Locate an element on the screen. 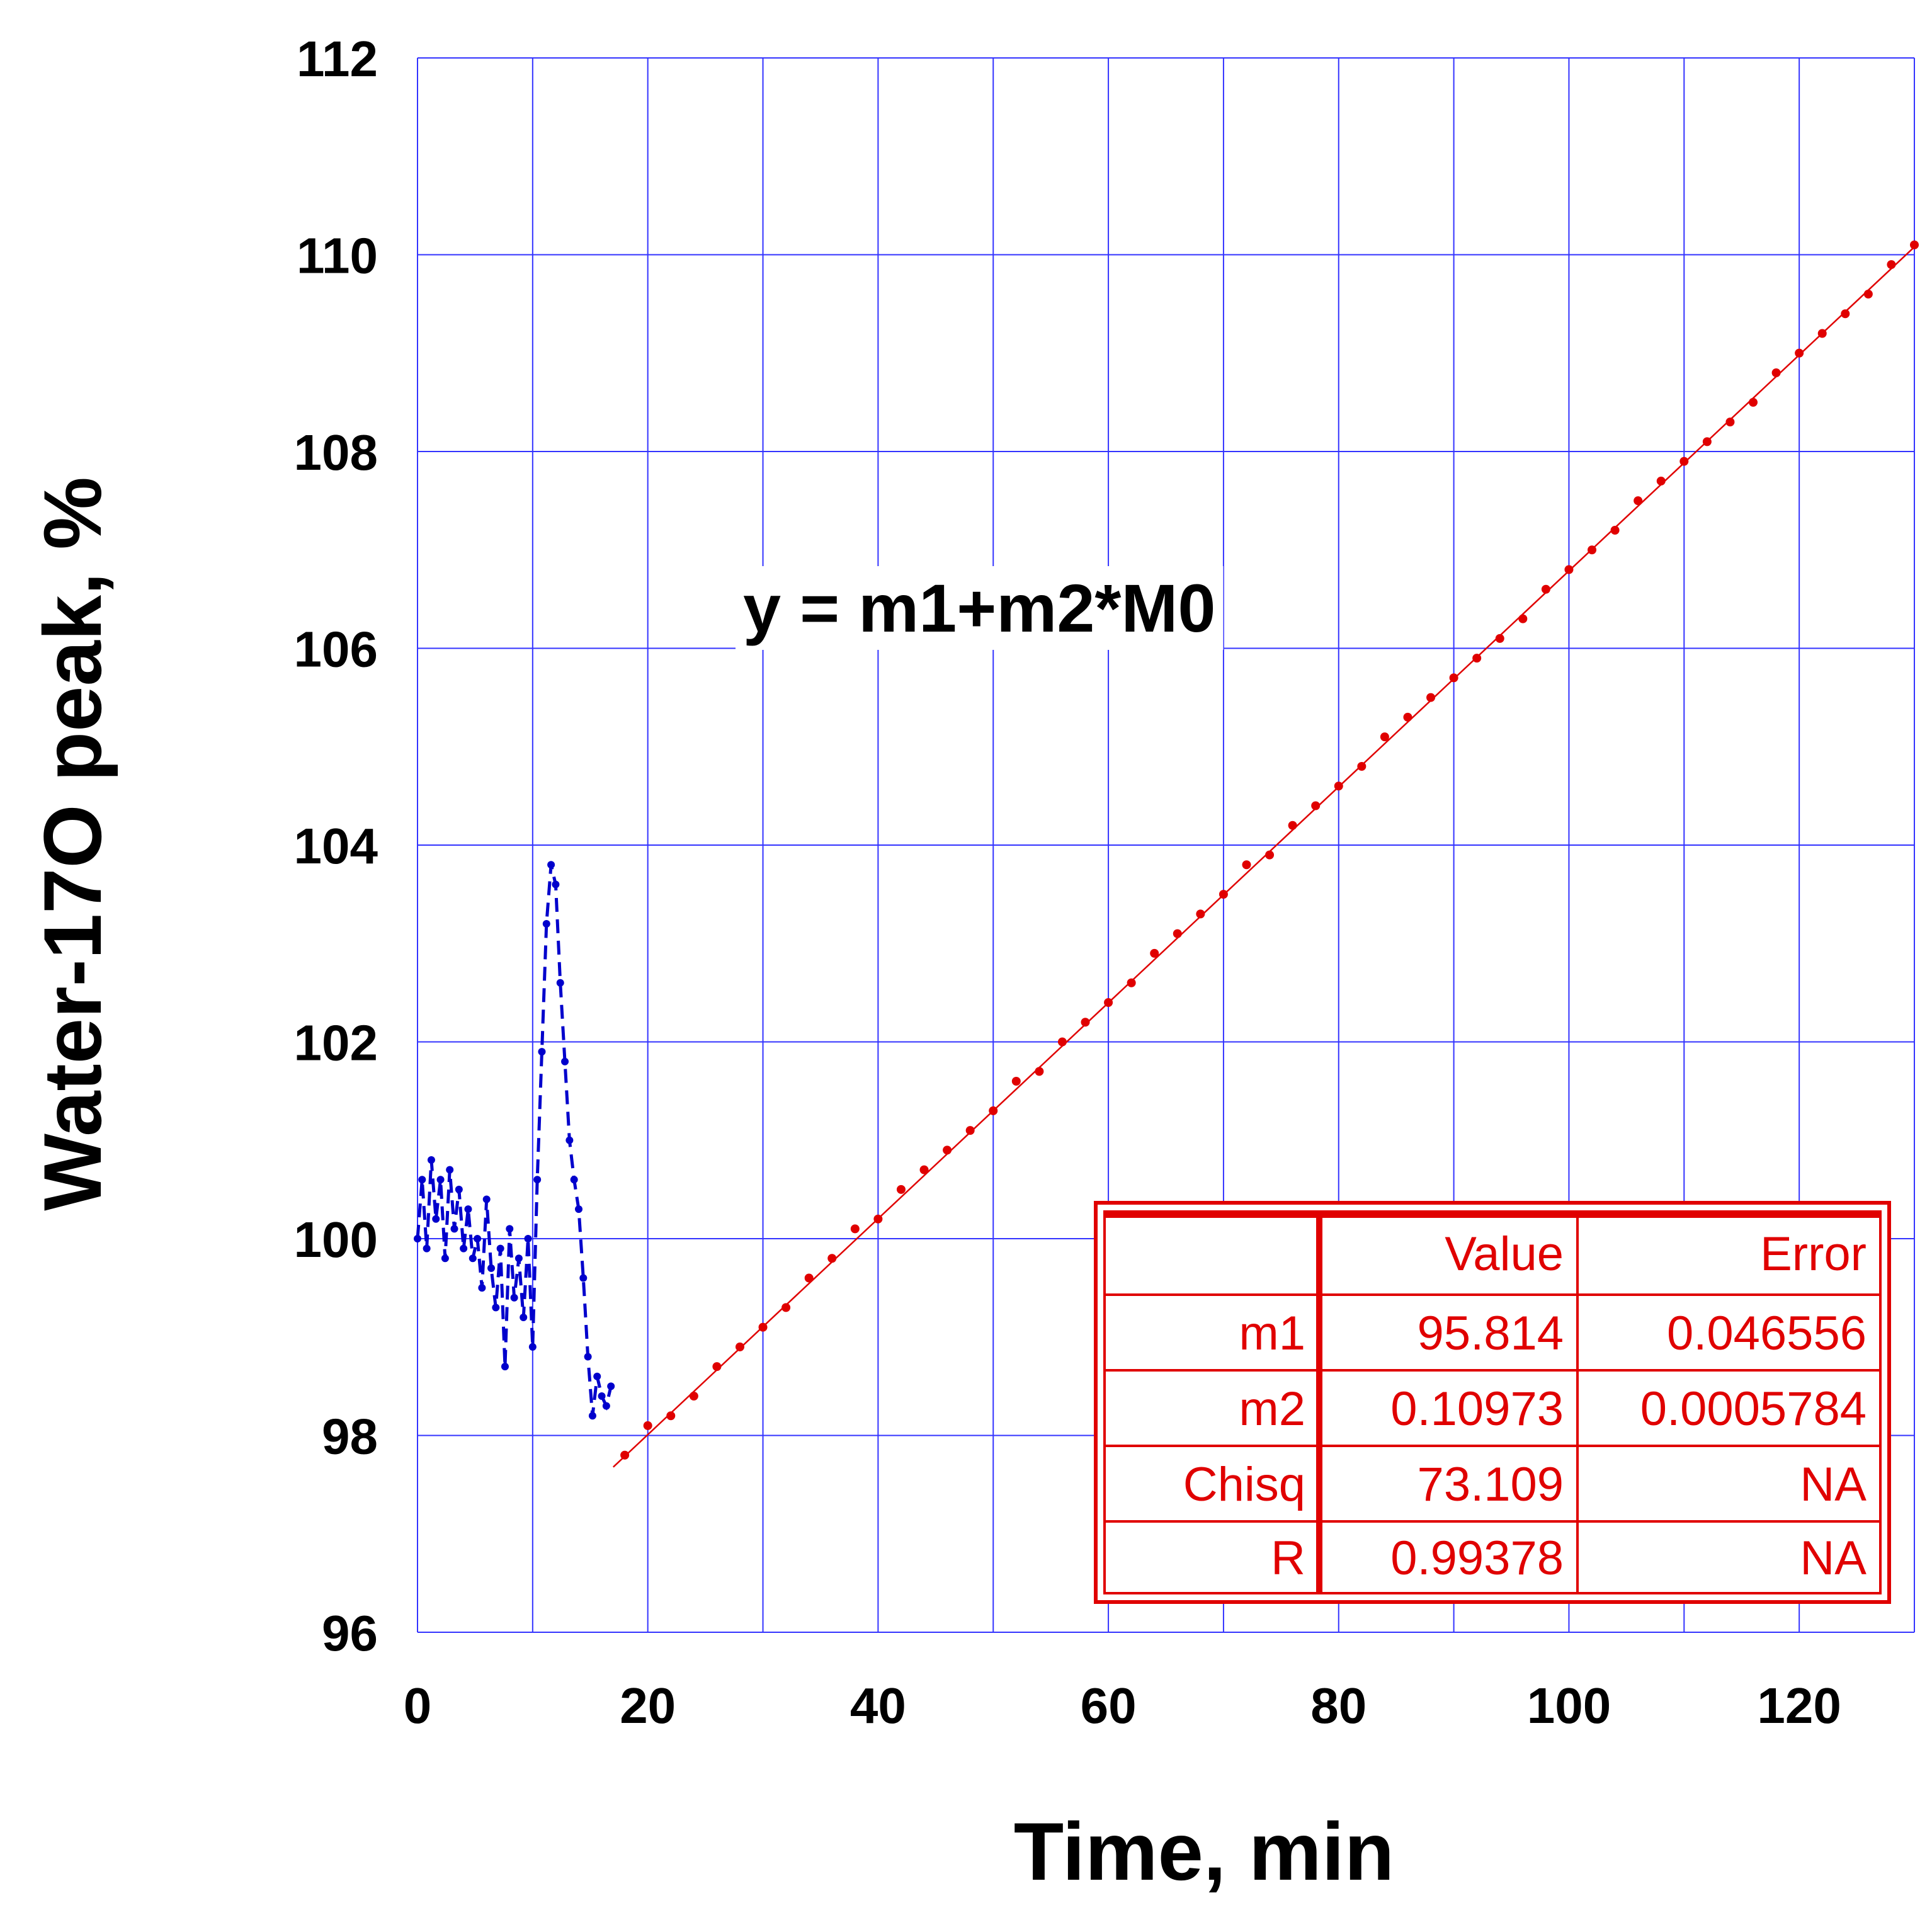 The height and width of the screenshot is (1932, 1932). x-tick-label: 80 is located at coordinates (1339, 1706).